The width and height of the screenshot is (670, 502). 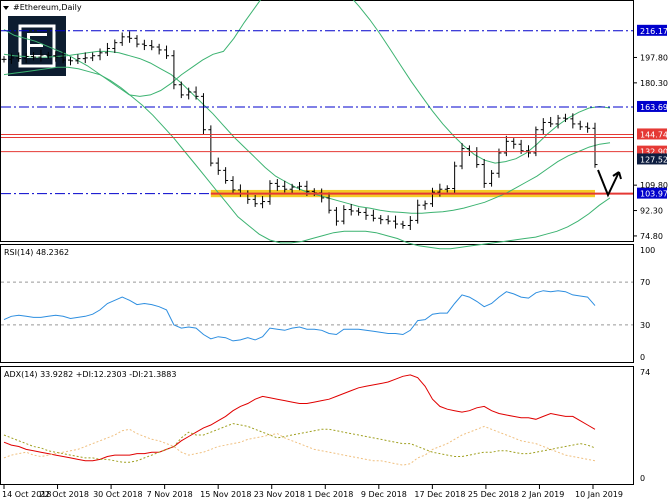 What do you see at coordinates (90, 374) in the screenshot?
I see `adx-title: ADX(14) 33.9282 +DI:12.2303 -DI:21.3883` at bounding box center [90, 374].